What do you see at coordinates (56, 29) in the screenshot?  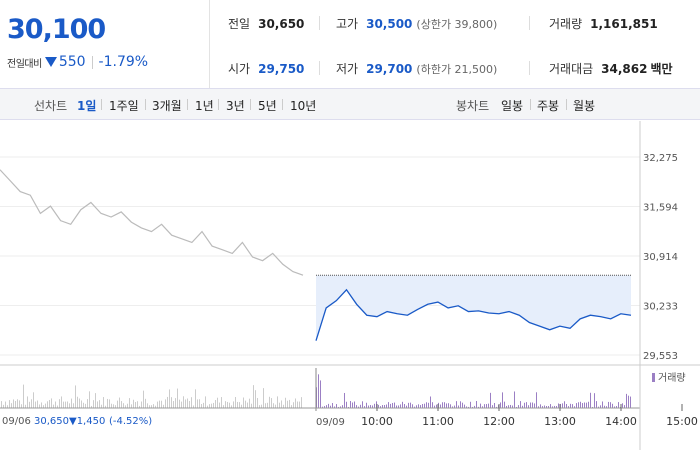 I see `current-price: 30,100` at bounding box center [56, 29].